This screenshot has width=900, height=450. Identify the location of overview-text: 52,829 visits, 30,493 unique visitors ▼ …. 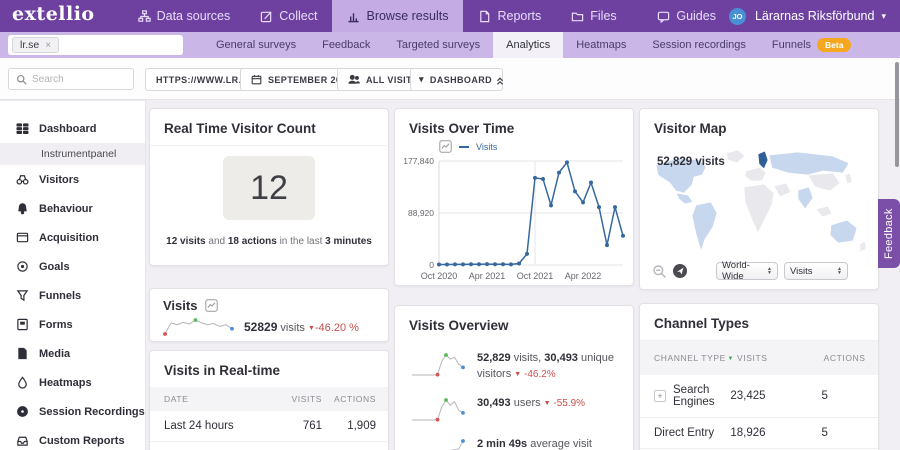
(546, 366).